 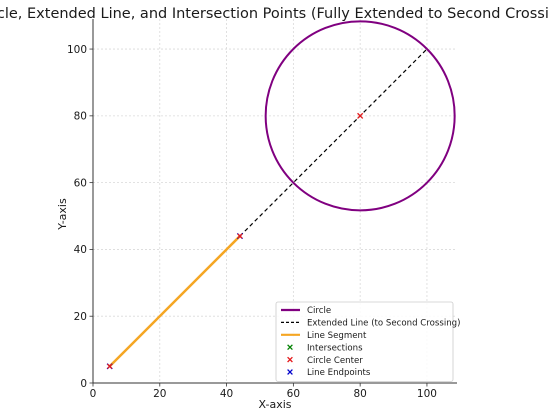 I want to click on y-tick-label: 0, so click(x=83, y=384).